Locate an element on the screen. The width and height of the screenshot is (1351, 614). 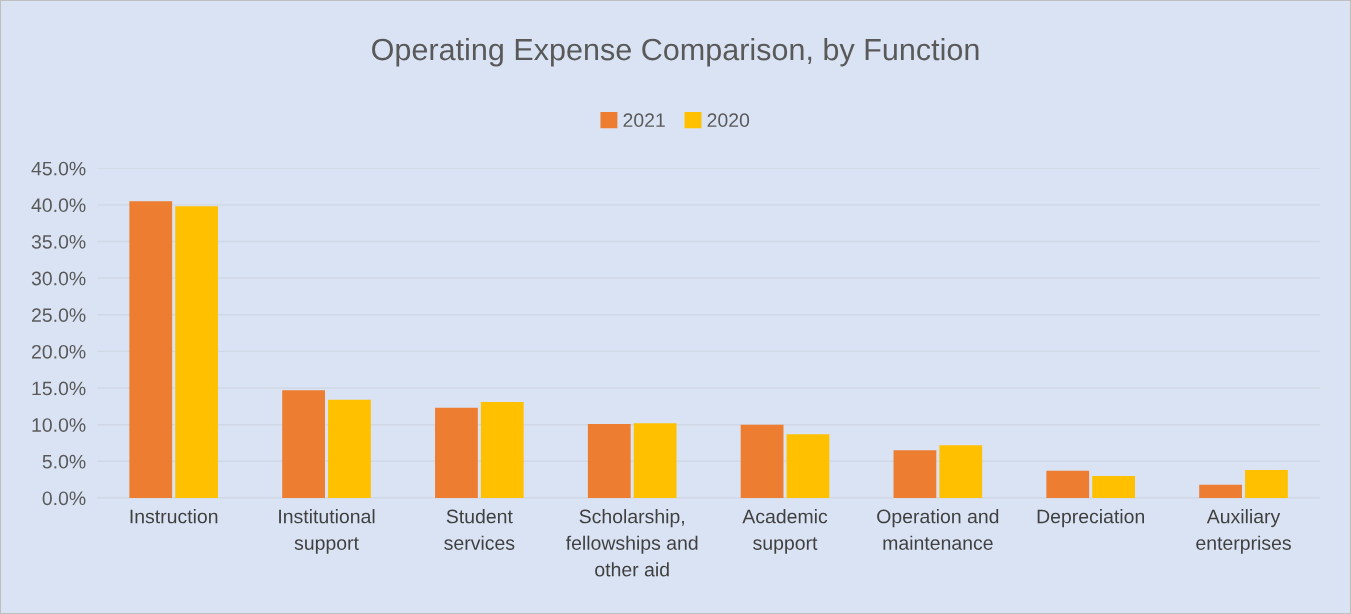
x-tick-label: Auxiliary enterprises is located at coordinates (1243, 531).